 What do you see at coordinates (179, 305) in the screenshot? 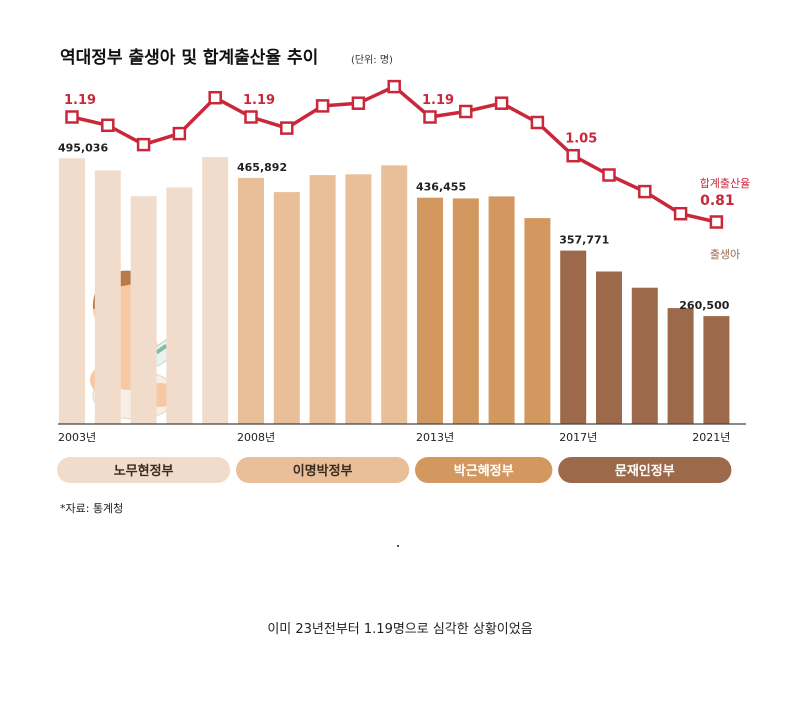
I see `bar-2006` at bounding box center [179, 305].